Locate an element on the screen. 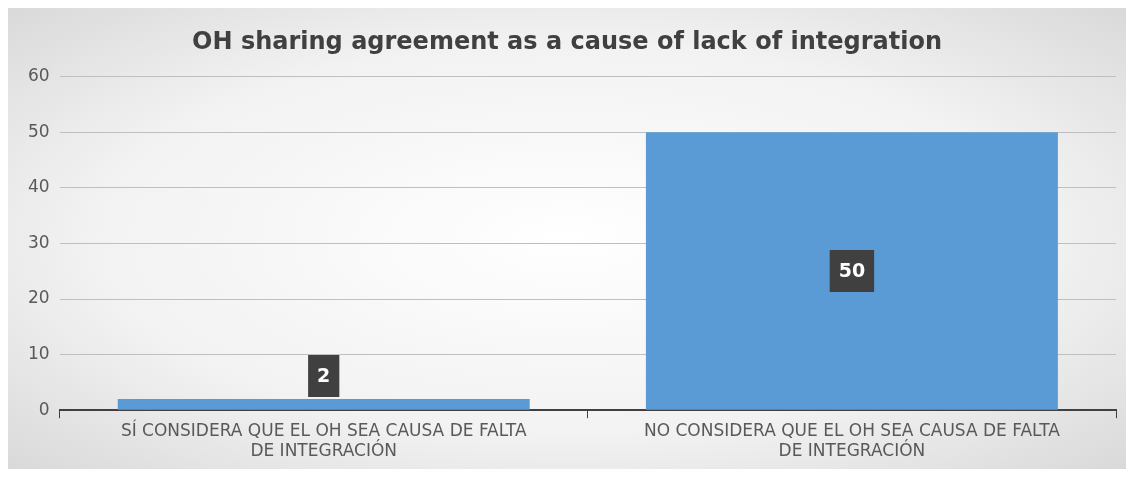 This screenshot has width=1134, height=477. data-label: 50 is located at coordinates (852, 269).